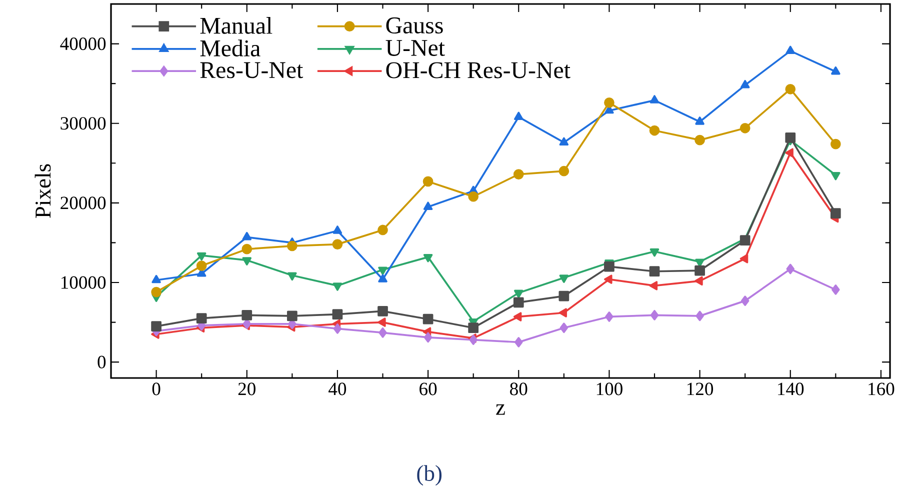  What do you see at coordinates (500, 409) in the screenshot?
I see `x-axis-title: z` at bounding box center [500, 409].